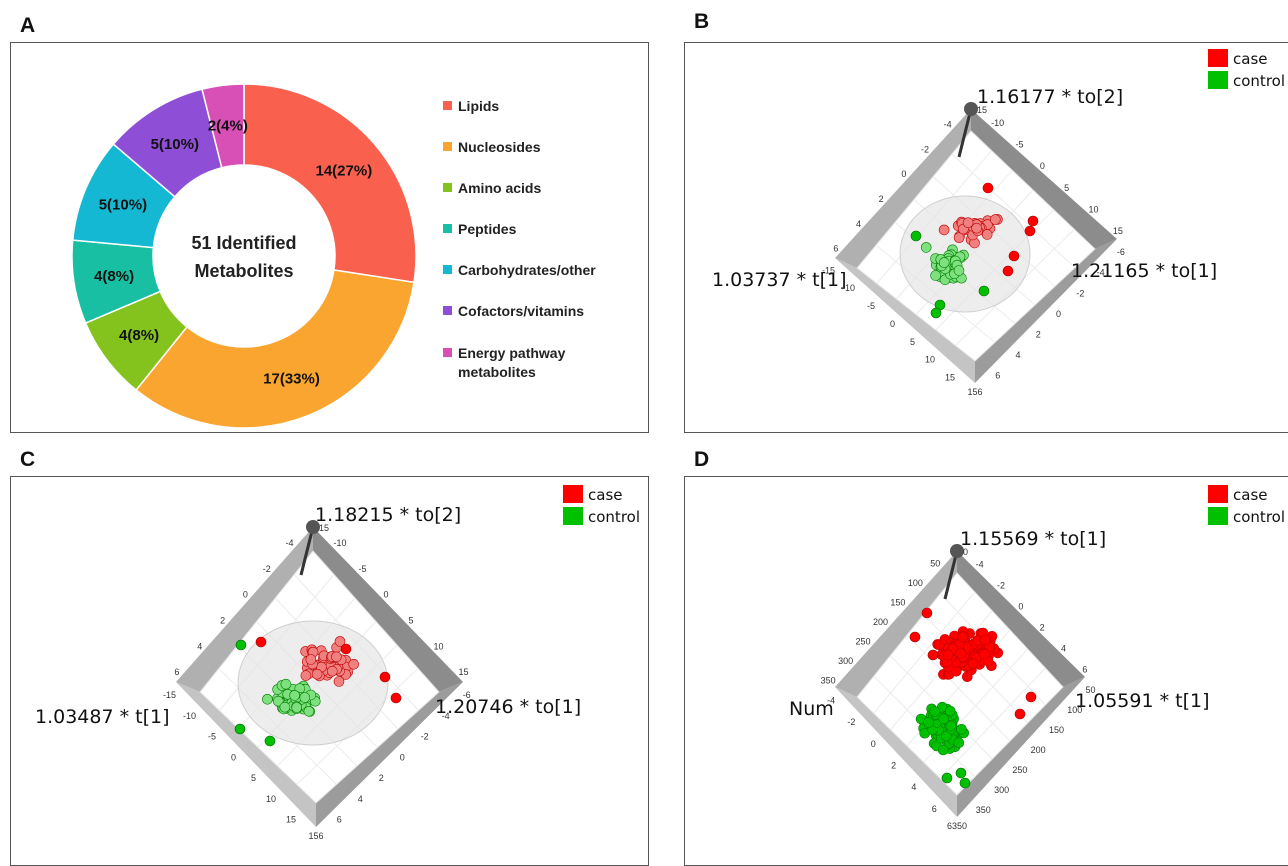  Describe the element at coordinates (992, 723) in the screenshot. I see `grid-line` at that location.